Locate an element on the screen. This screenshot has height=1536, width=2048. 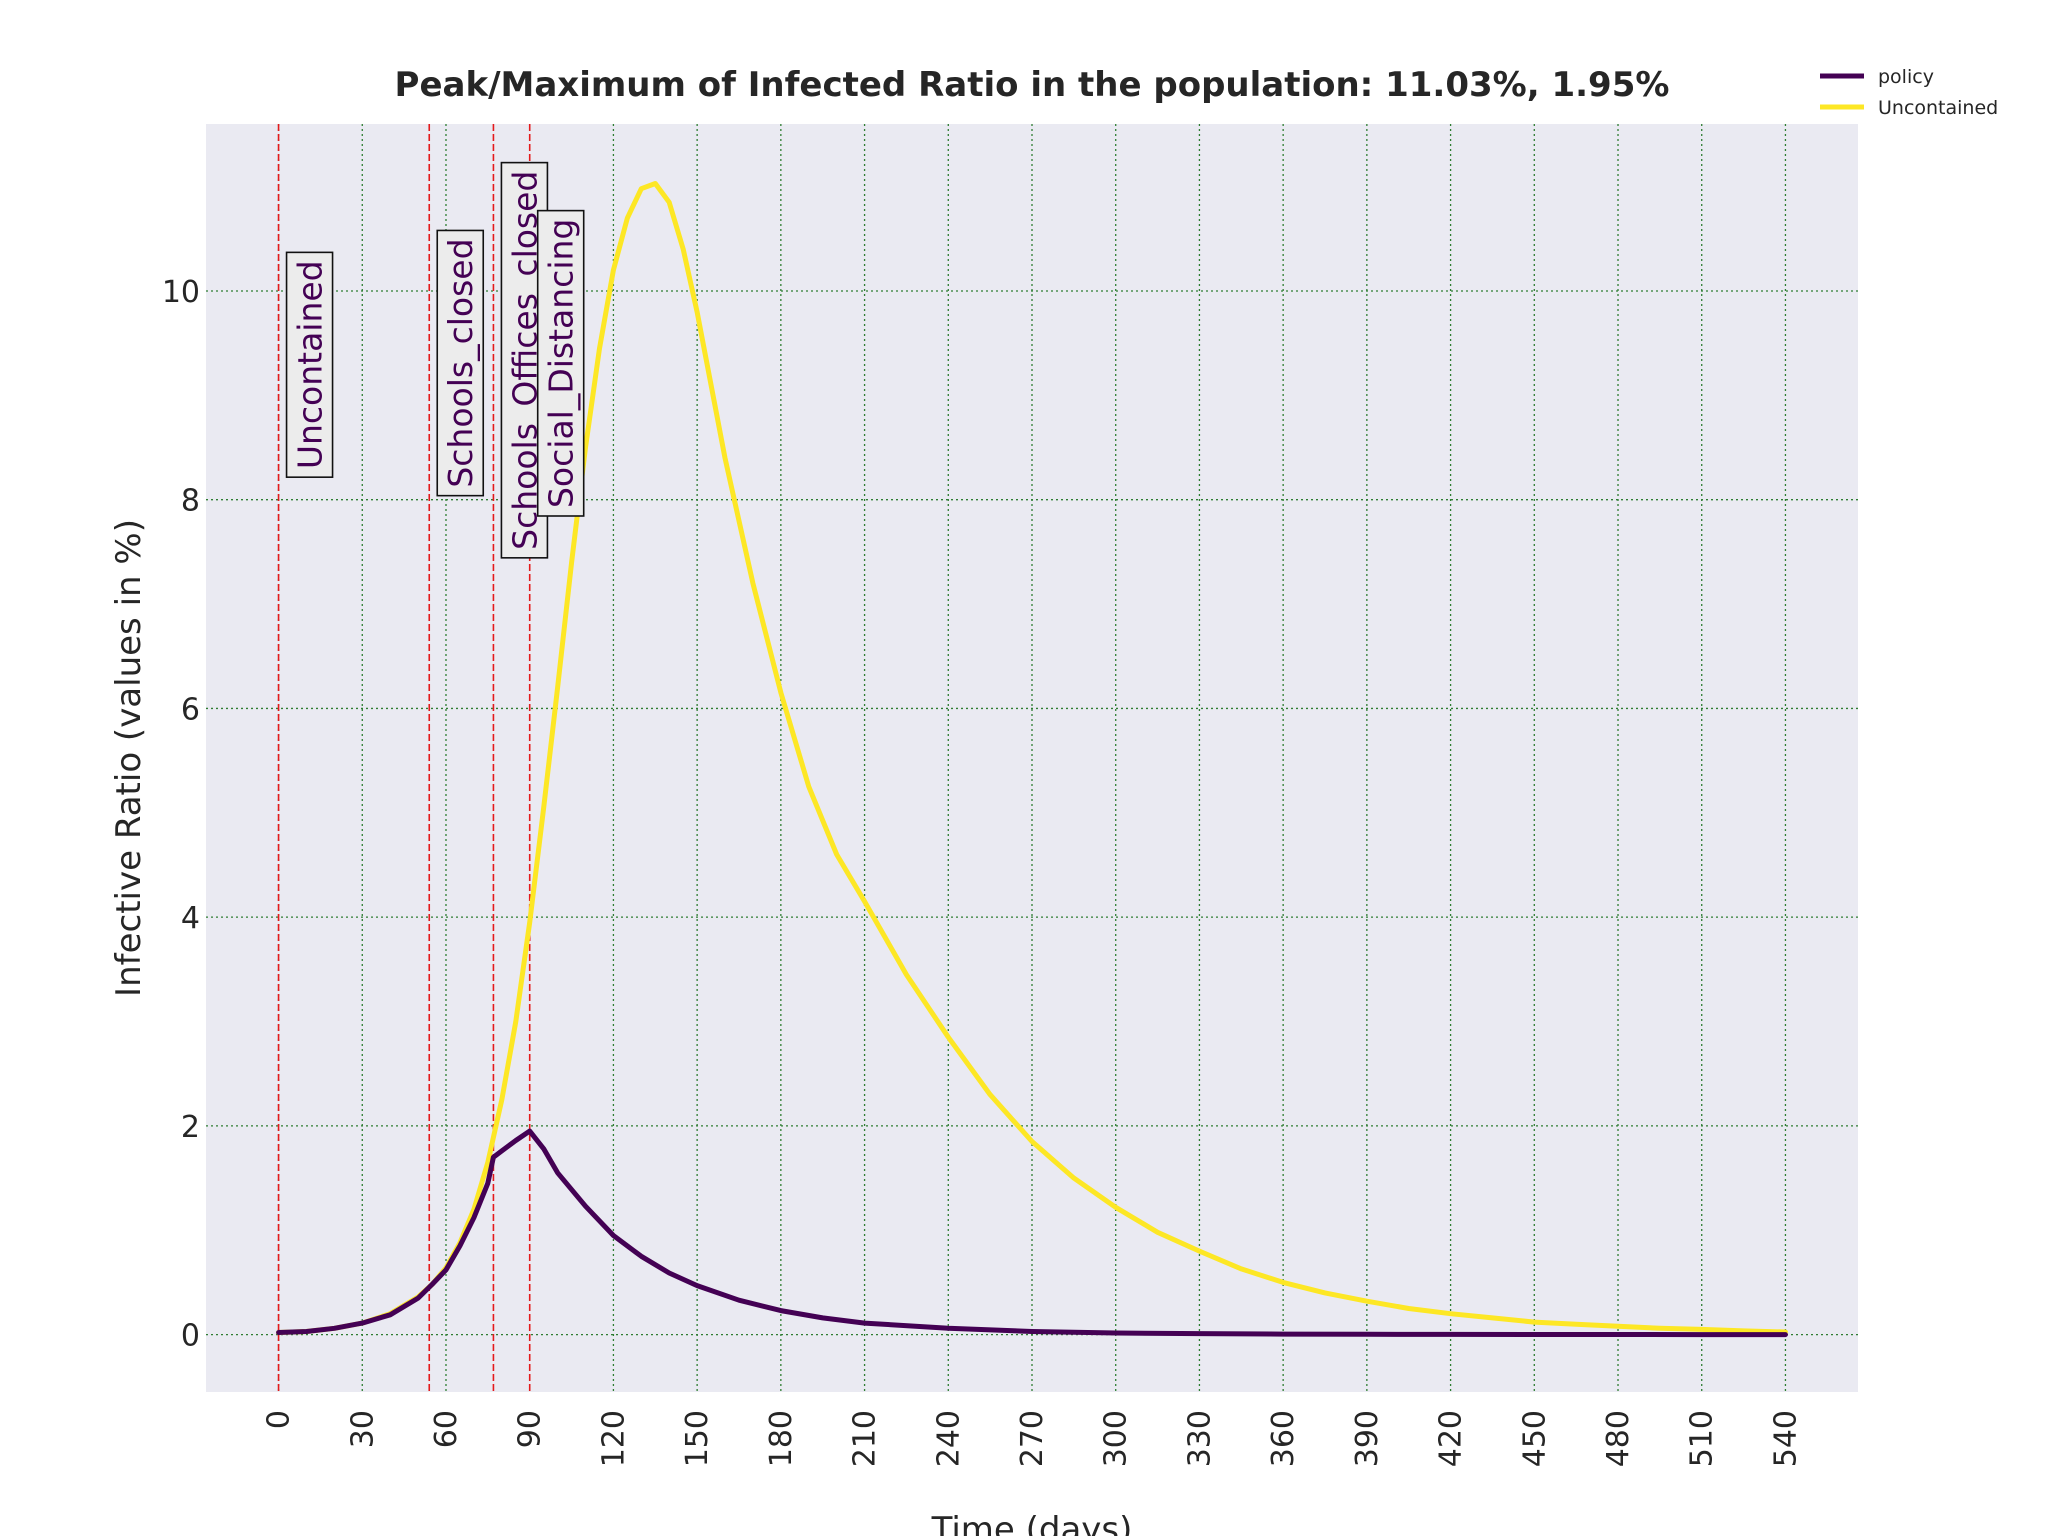
y-tick-label: 2 is located at coordinates (190, 1127).